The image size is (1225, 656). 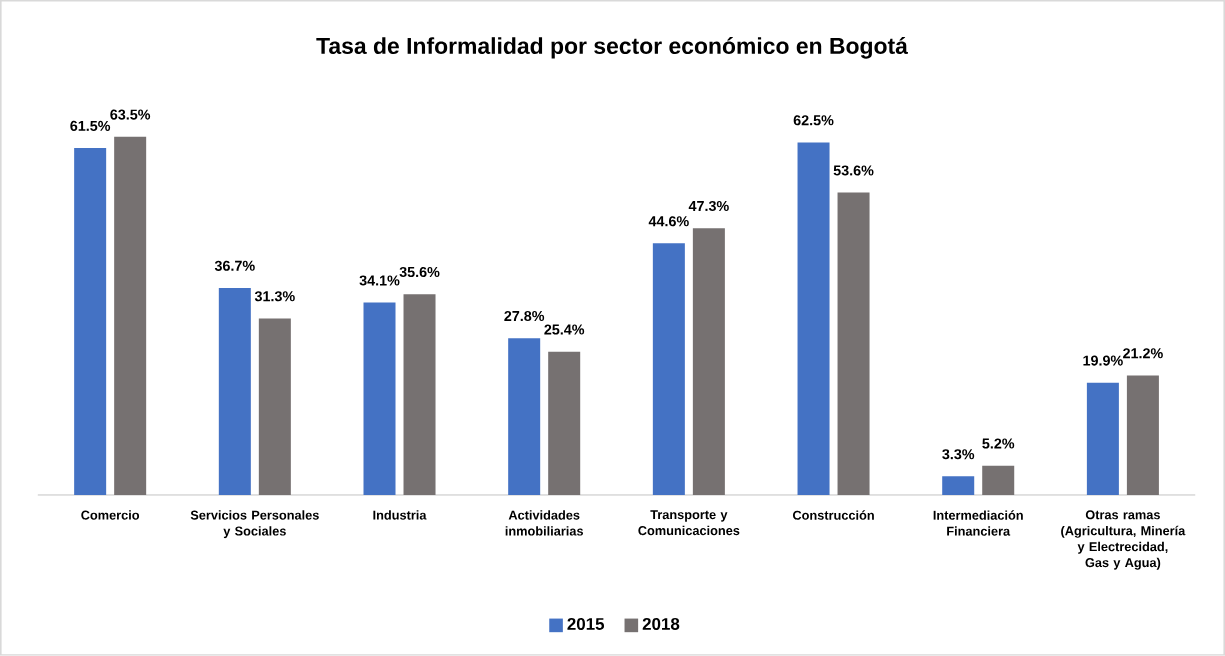 What do you see at coordinates (708, 206) in the screenshot?
I see `data-label: 47.3%` at bounding box center [708, 206].